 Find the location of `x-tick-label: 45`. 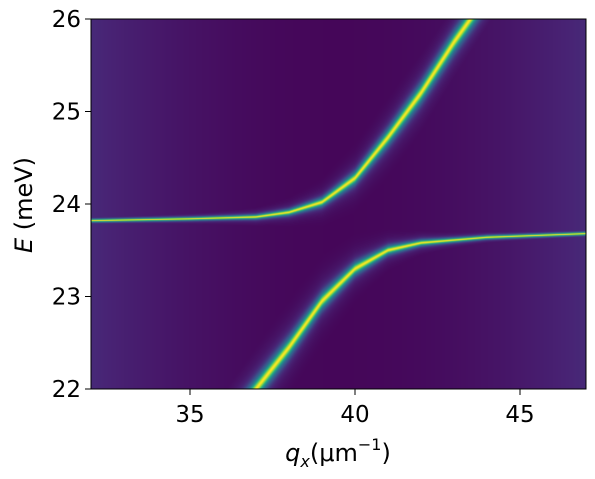

x-tick-label: 45 is located at coordinates (519, 415).